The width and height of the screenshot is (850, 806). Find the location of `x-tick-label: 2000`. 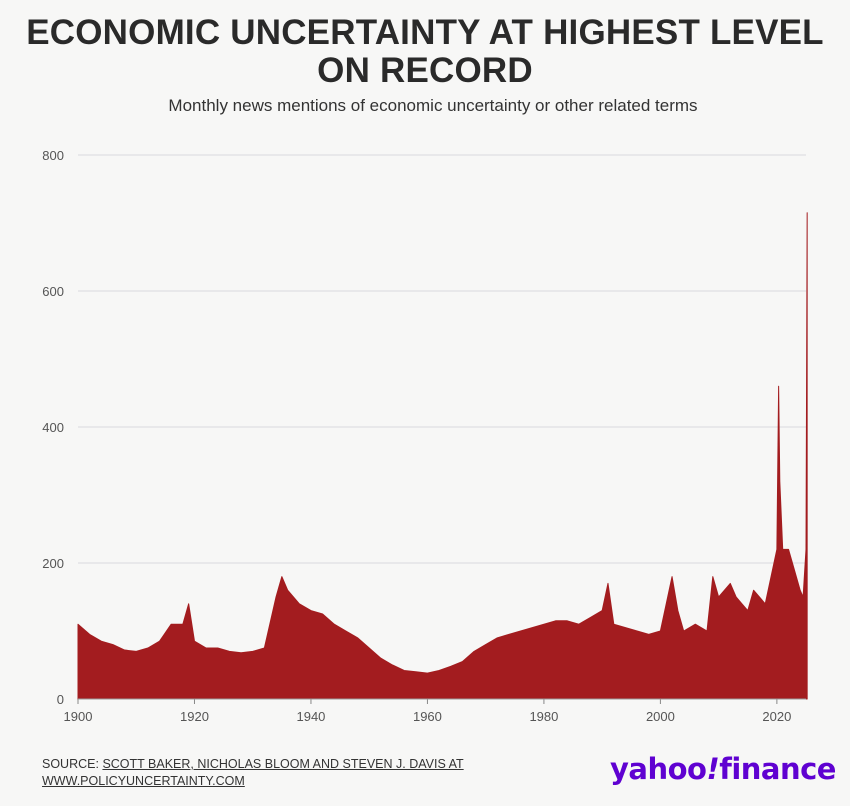

x-tick-label: 2000 is located at coordinates (660, 716).